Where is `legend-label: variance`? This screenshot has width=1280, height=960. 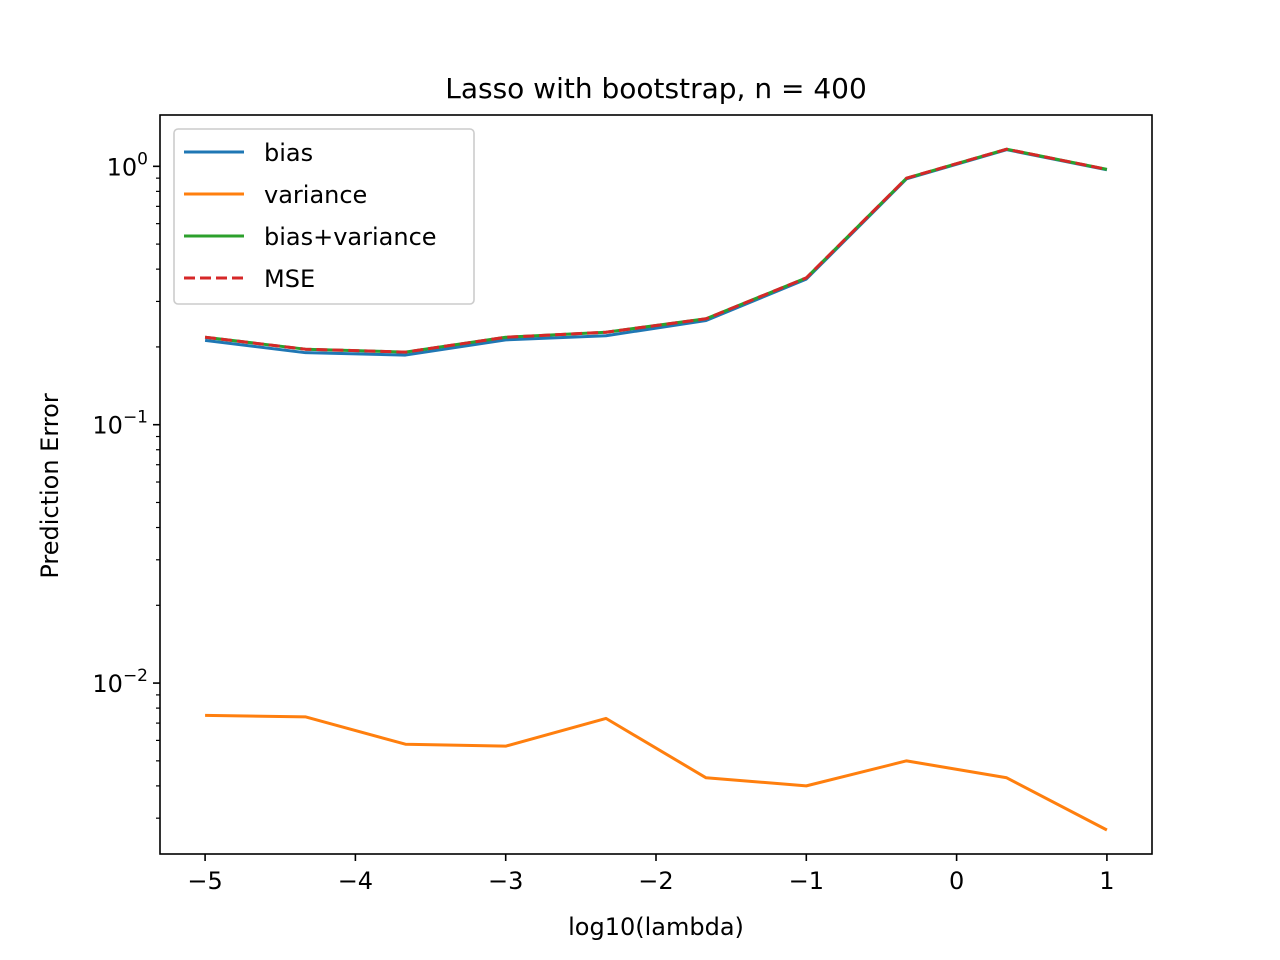
legend-label: variance is located at coordinates (315, 195).